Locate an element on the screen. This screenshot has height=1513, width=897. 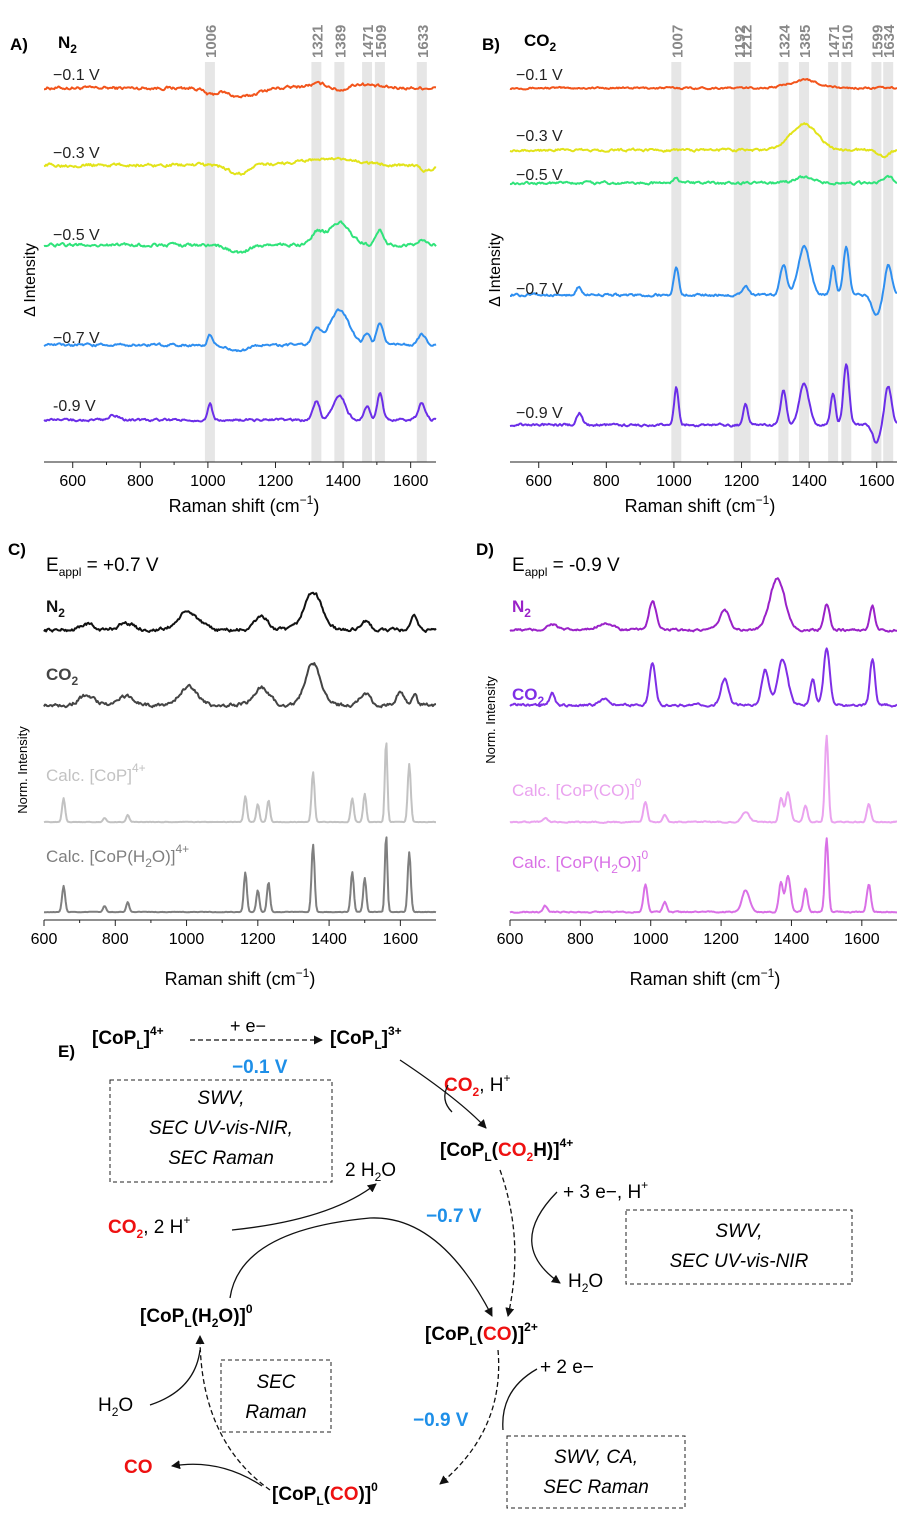
panel-letter-c: C) is located at coordinates (17, 549).